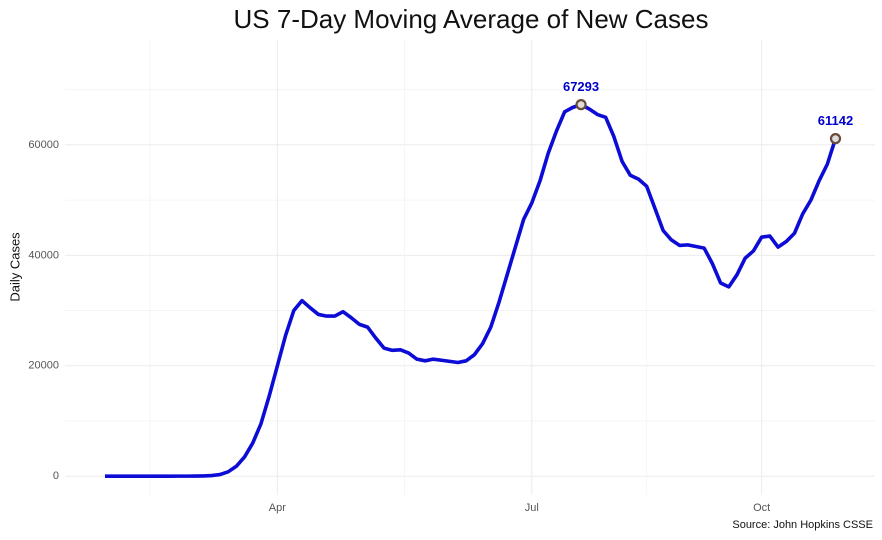 This screenshot has width=882, height=540. What do you see at coordinates (835, 120) in the screenshot?
I see `data-label: 61142` at bounding box center [835, 120].